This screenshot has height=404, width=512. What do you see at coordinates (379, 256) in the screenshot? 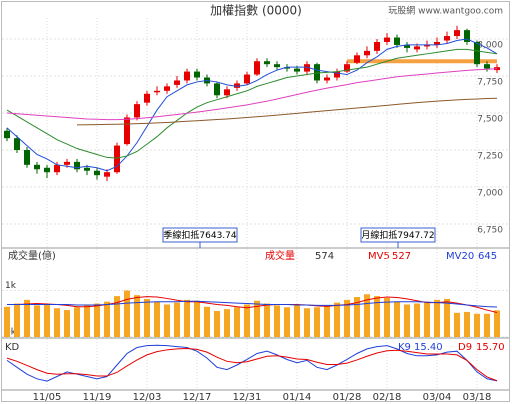
I see `mv5-name: MV5` at bounding box center [379, 256].